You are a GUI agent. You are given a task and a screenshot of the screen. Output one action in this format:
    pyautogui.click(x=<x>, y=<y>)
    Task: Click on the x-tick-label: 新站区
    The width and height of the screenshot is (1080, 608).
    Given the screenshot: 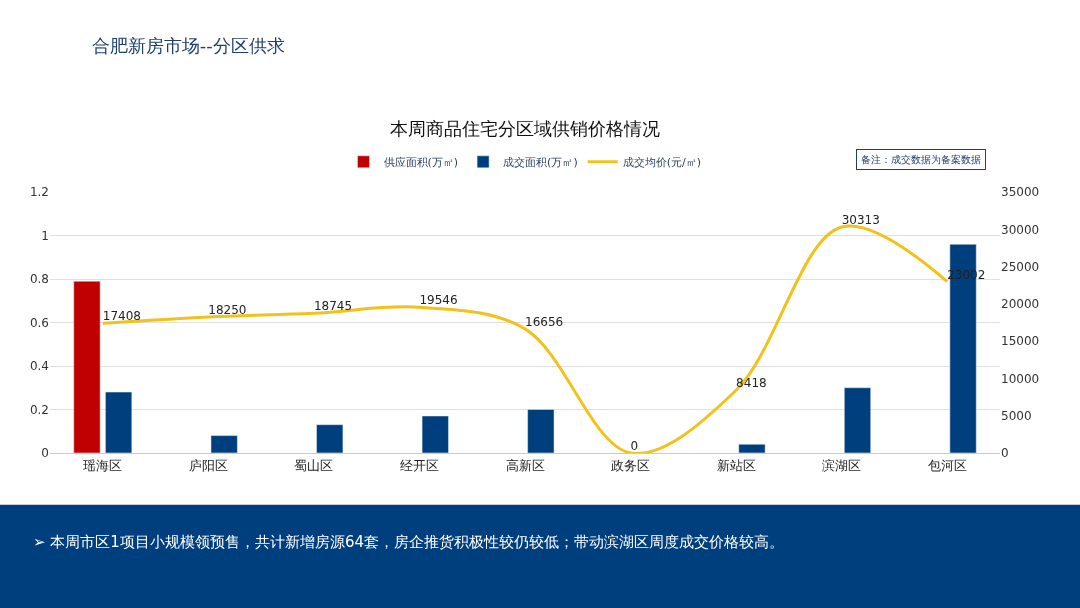 What is the action you would take?
    pyautogui.click(x=736, y=465)
    